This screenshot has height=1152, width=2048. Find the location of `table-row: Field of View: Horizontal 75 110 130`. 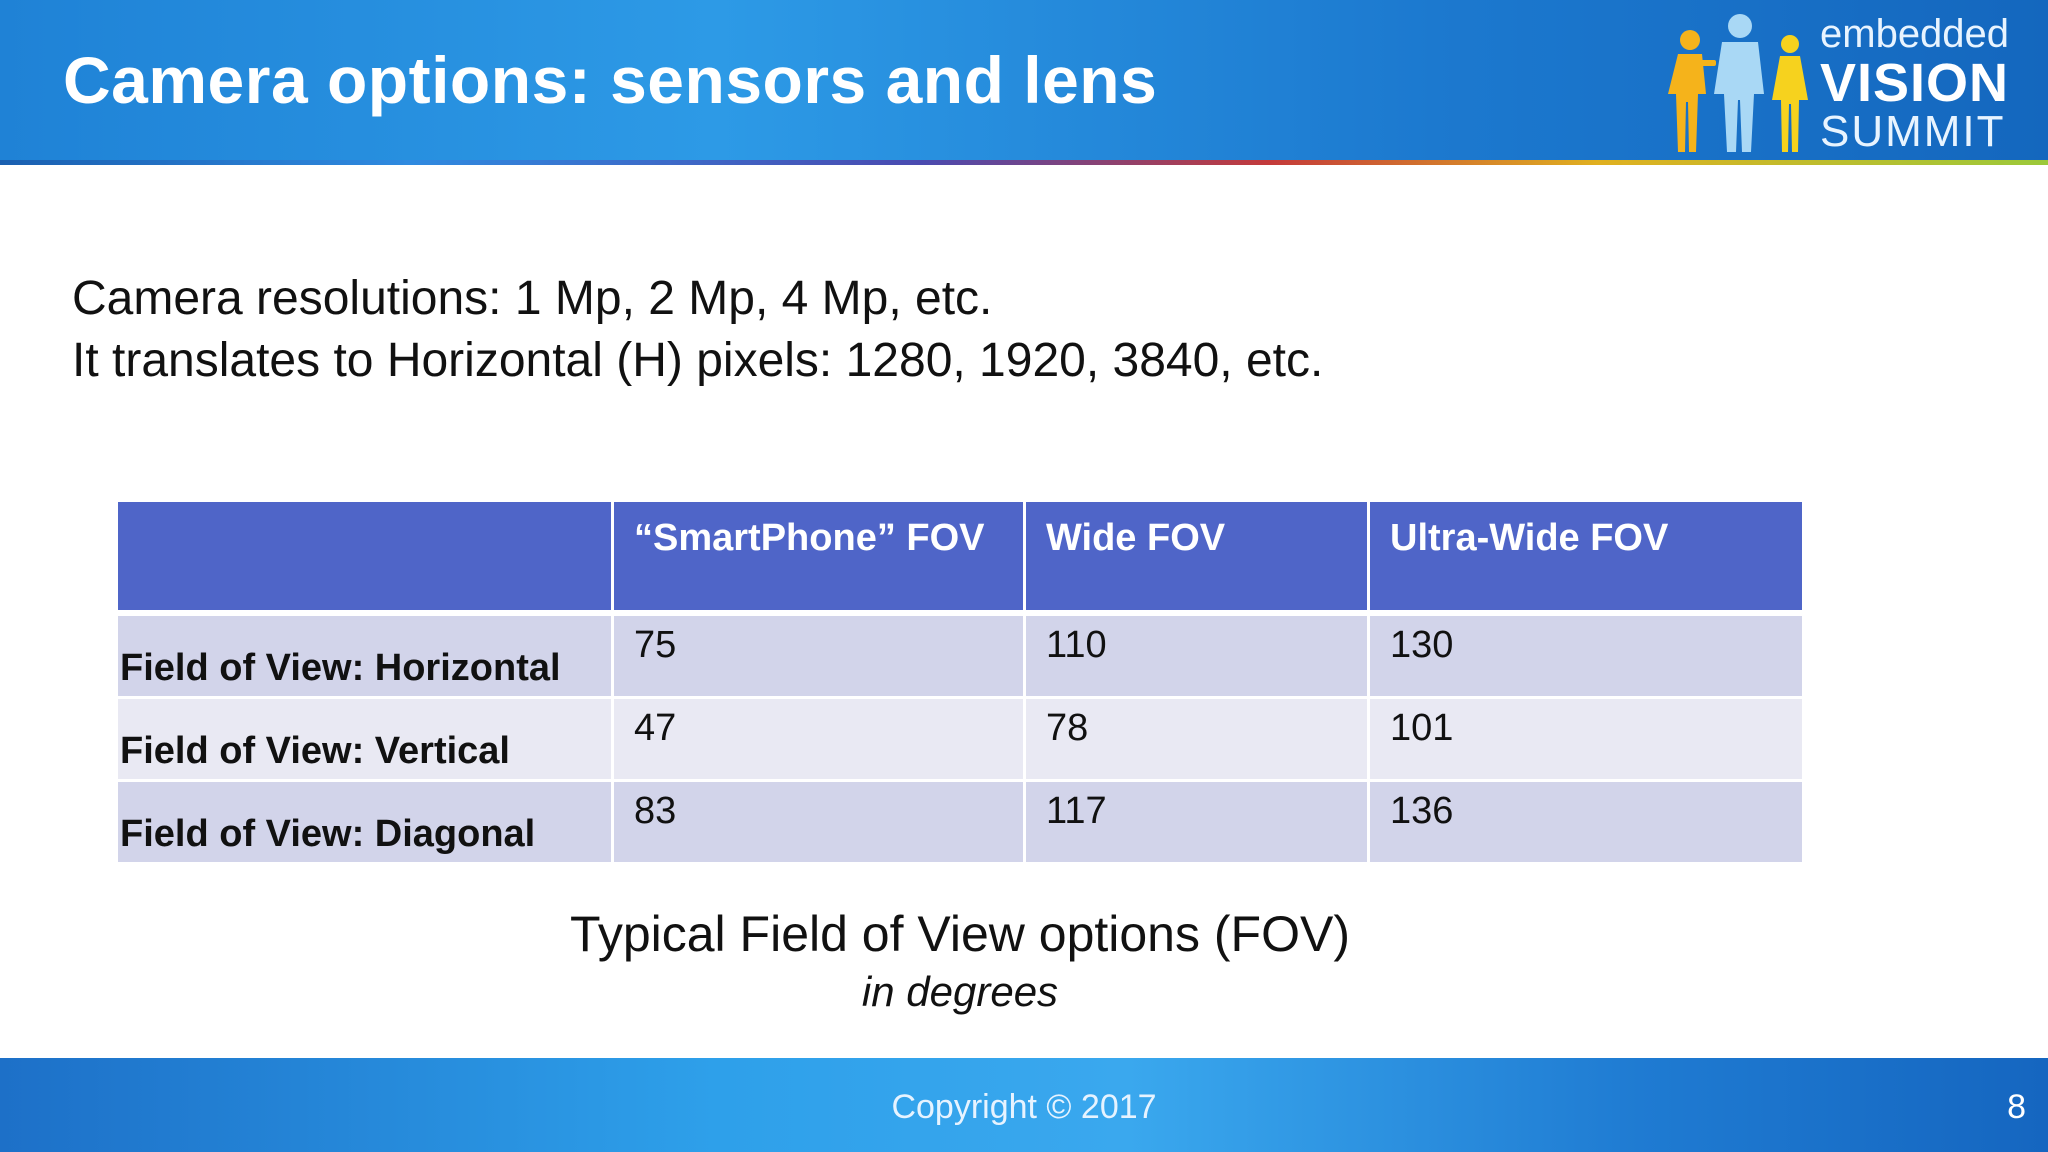

table-row: Field of View: Horizontal 75 110 130 is located at coordinates (960, 657).